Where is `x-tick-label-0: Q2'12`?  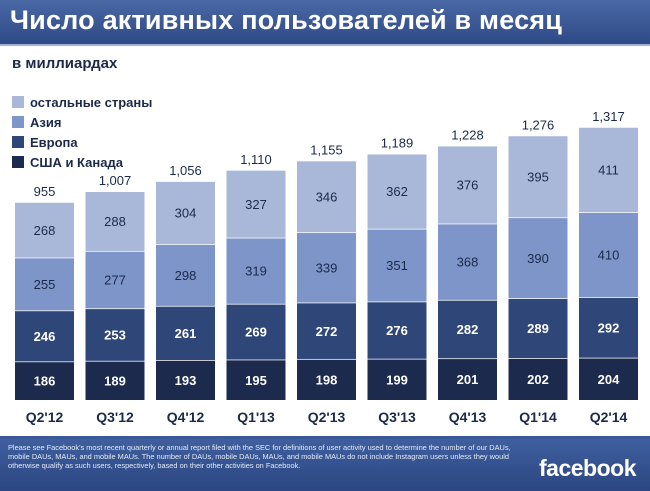 x-tick-label-0: Q2'12 is located at coordinates (45, 417).